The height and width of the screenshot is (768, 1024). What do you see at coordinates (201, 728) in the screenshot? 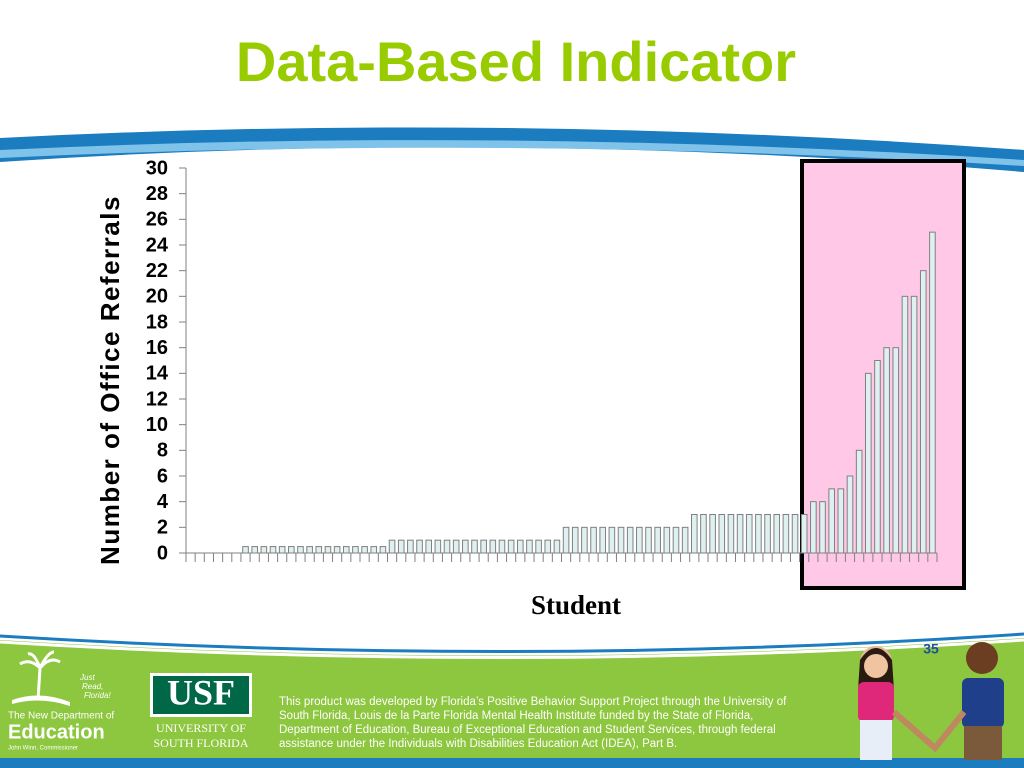
I see `usf-text: UNIVERSITY OF` at bounding box center [201, 728].